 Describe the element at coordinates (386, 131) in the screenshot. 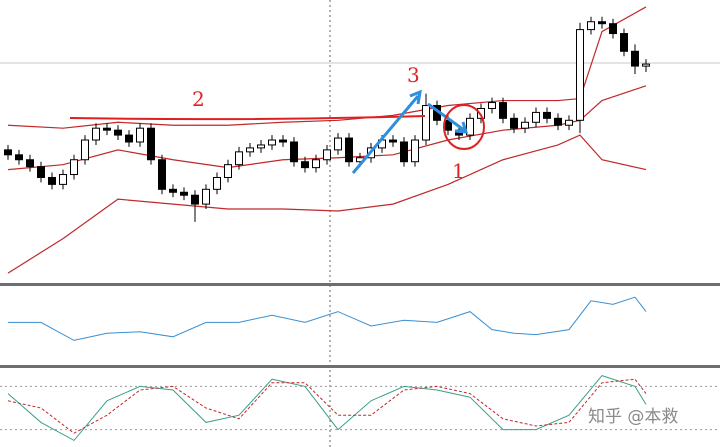

I see `arrow` at that location.